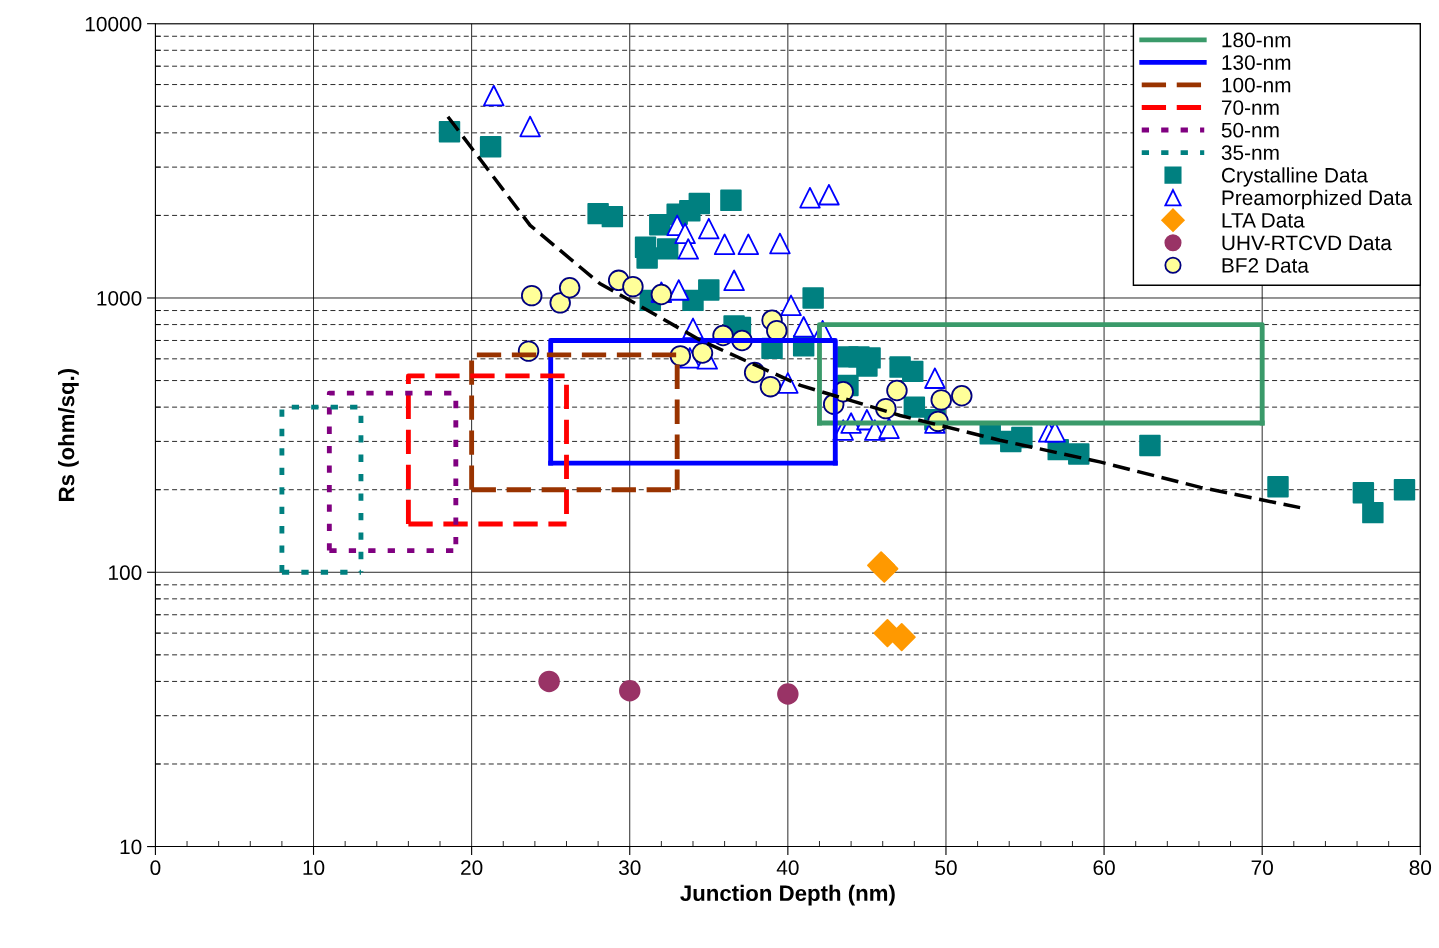 The height and width of the screenshot is (948, 1439). What do you see at coordinates (125, 573) in the screenshot?
I see `y-tick-label: 100` at bounding box center [125, 573].